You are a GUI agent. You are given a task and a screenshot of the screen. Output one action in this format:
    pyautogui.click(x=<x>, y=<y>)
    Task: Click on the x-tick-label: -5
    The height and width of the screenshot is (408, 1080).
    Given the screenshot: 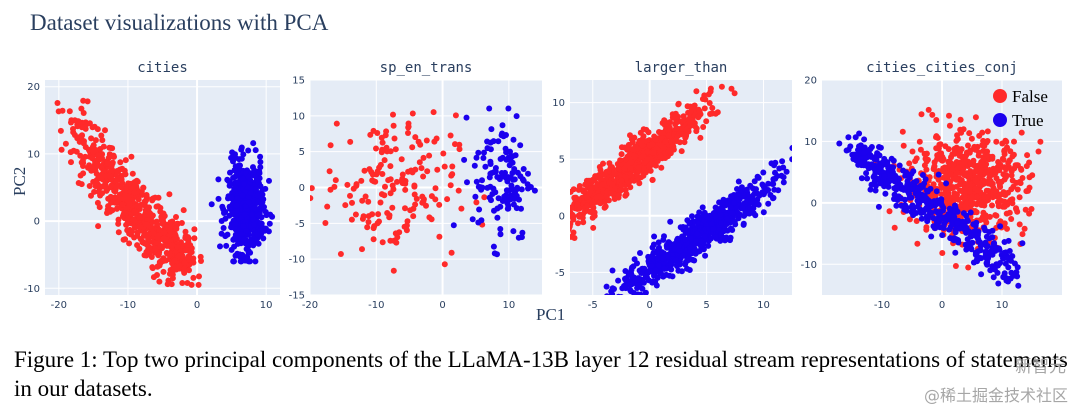 What is the action you would take?
    pyautogui.click(x=593, y=305)
    